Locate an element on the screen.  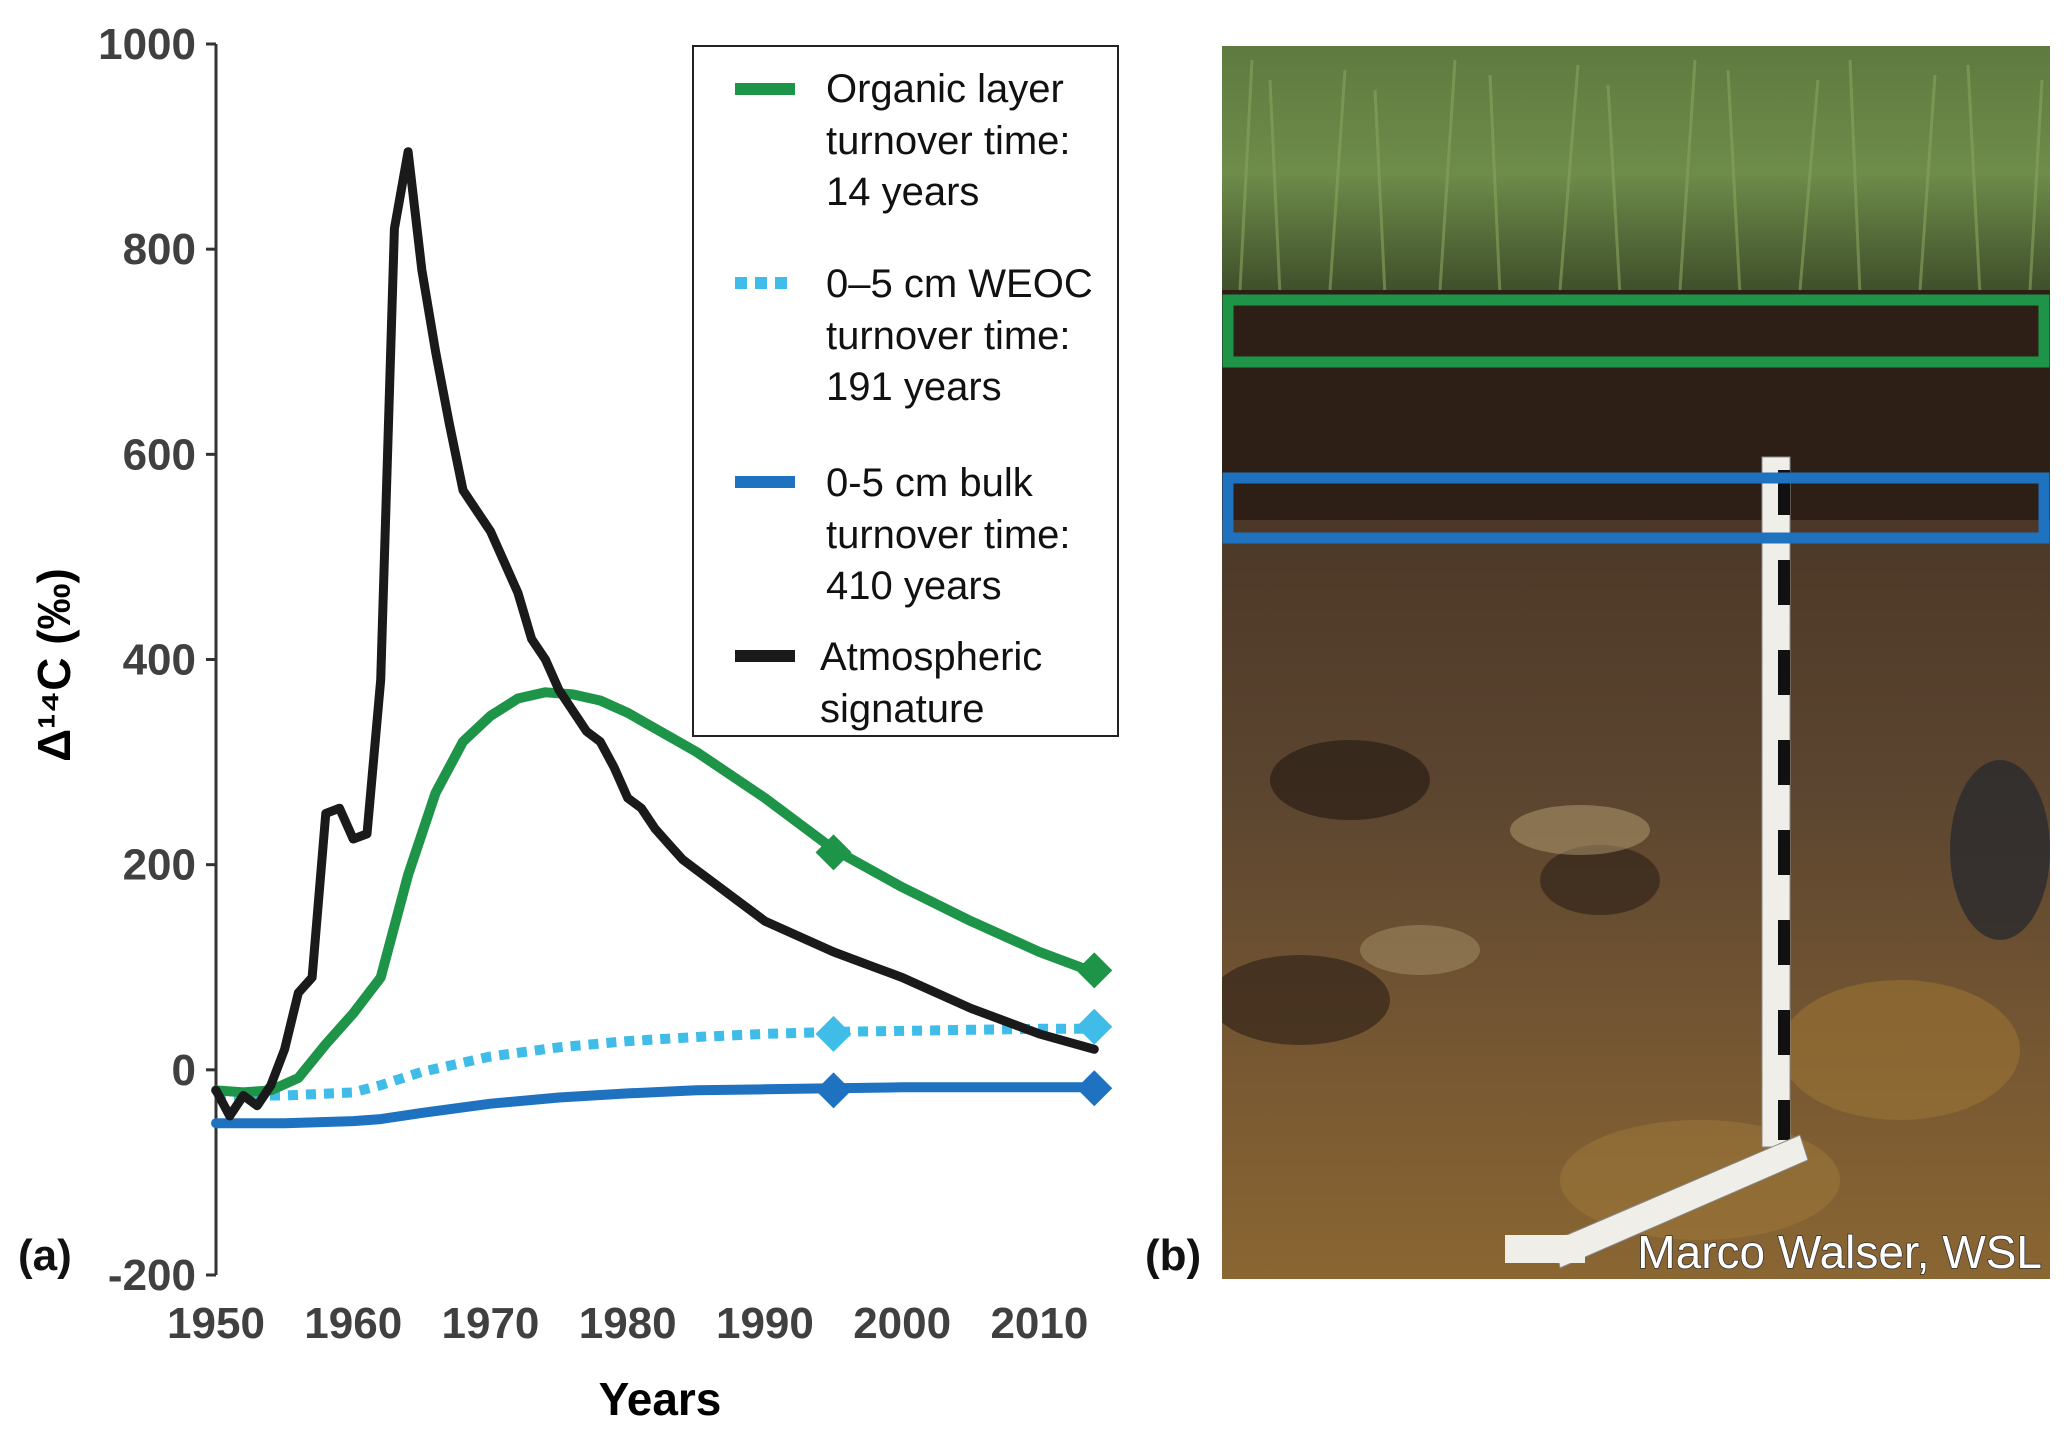
legend-atmospheric-line1: Atmospheric is located at coordinates (931, 657).